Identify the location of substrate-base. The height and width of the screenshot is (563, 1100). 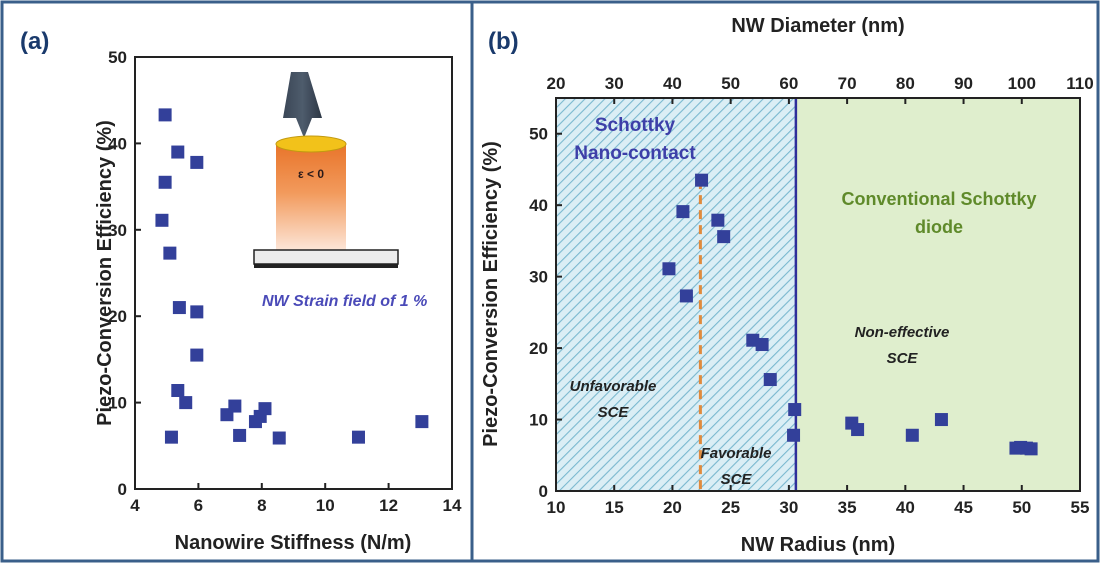
(326, 266).